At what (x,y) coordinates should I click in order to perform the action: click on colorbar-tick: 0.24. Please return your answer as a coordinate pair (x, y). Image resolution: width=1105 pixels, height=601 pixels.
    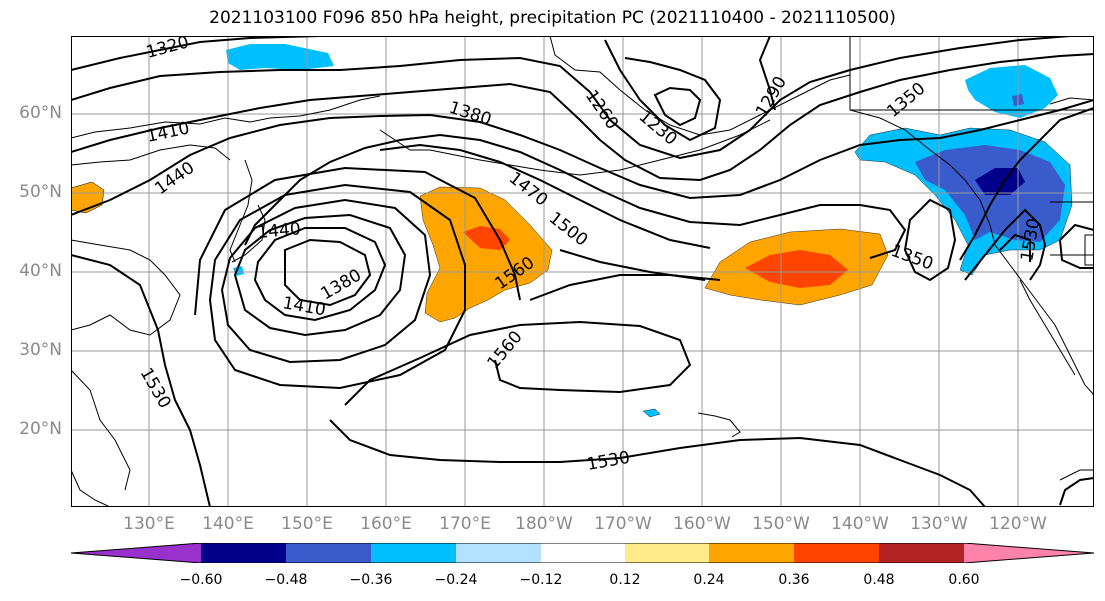
    Looking at the image, I should click on (709, 580).